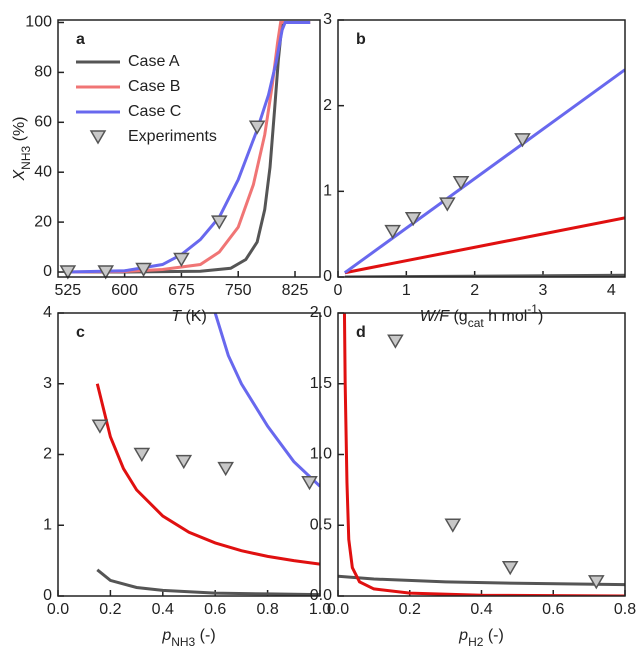 The height and width of the screenshot is (652, 640). I want to click on y-tick-label: 1.5, so click(321, 383).